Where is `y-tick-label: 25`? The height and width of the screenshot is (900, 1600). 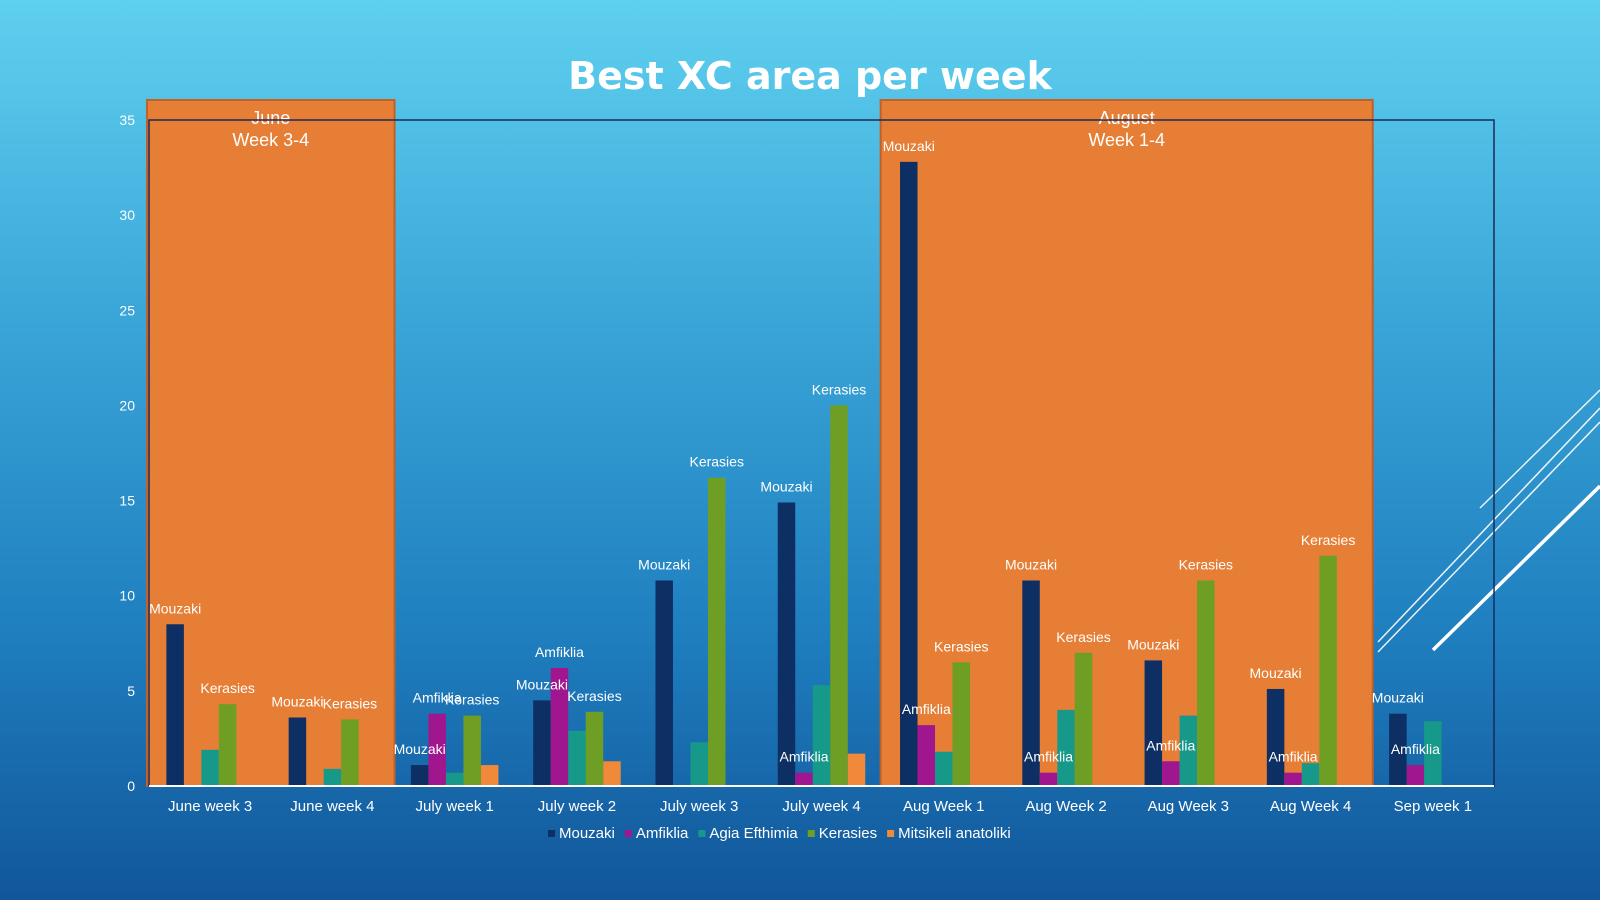 y-tick-label: 25 is located at coordinates (127, 310).